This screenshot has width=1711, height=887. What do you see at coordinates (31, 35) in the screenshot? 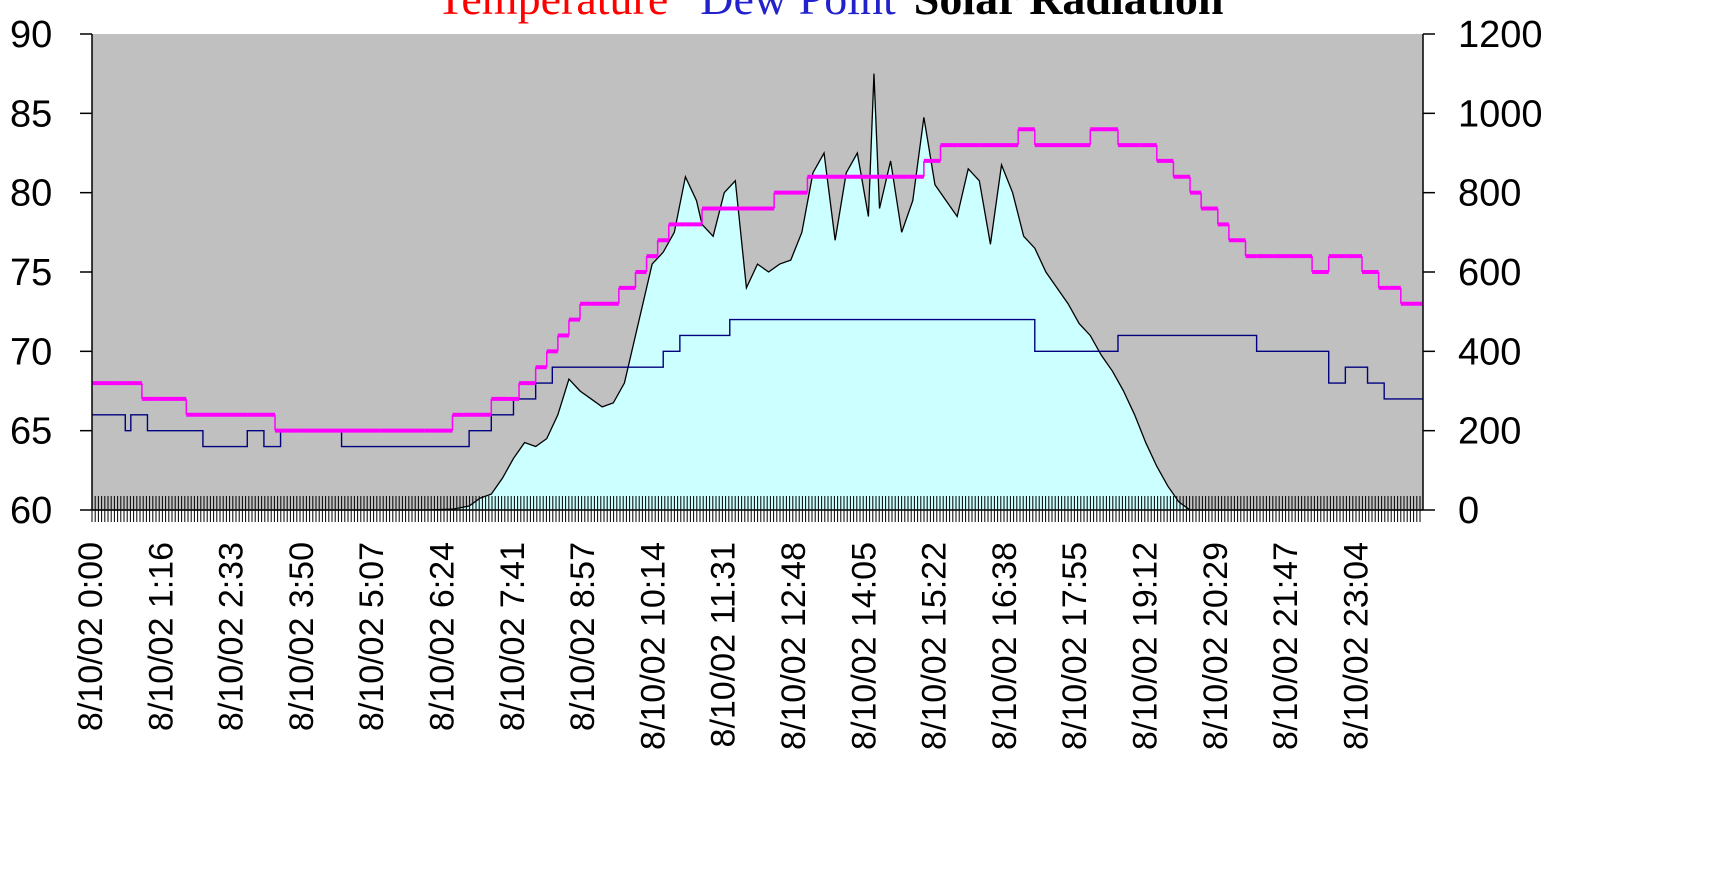
I see `left-tick-label: 90` at bounding box center [31, 35].